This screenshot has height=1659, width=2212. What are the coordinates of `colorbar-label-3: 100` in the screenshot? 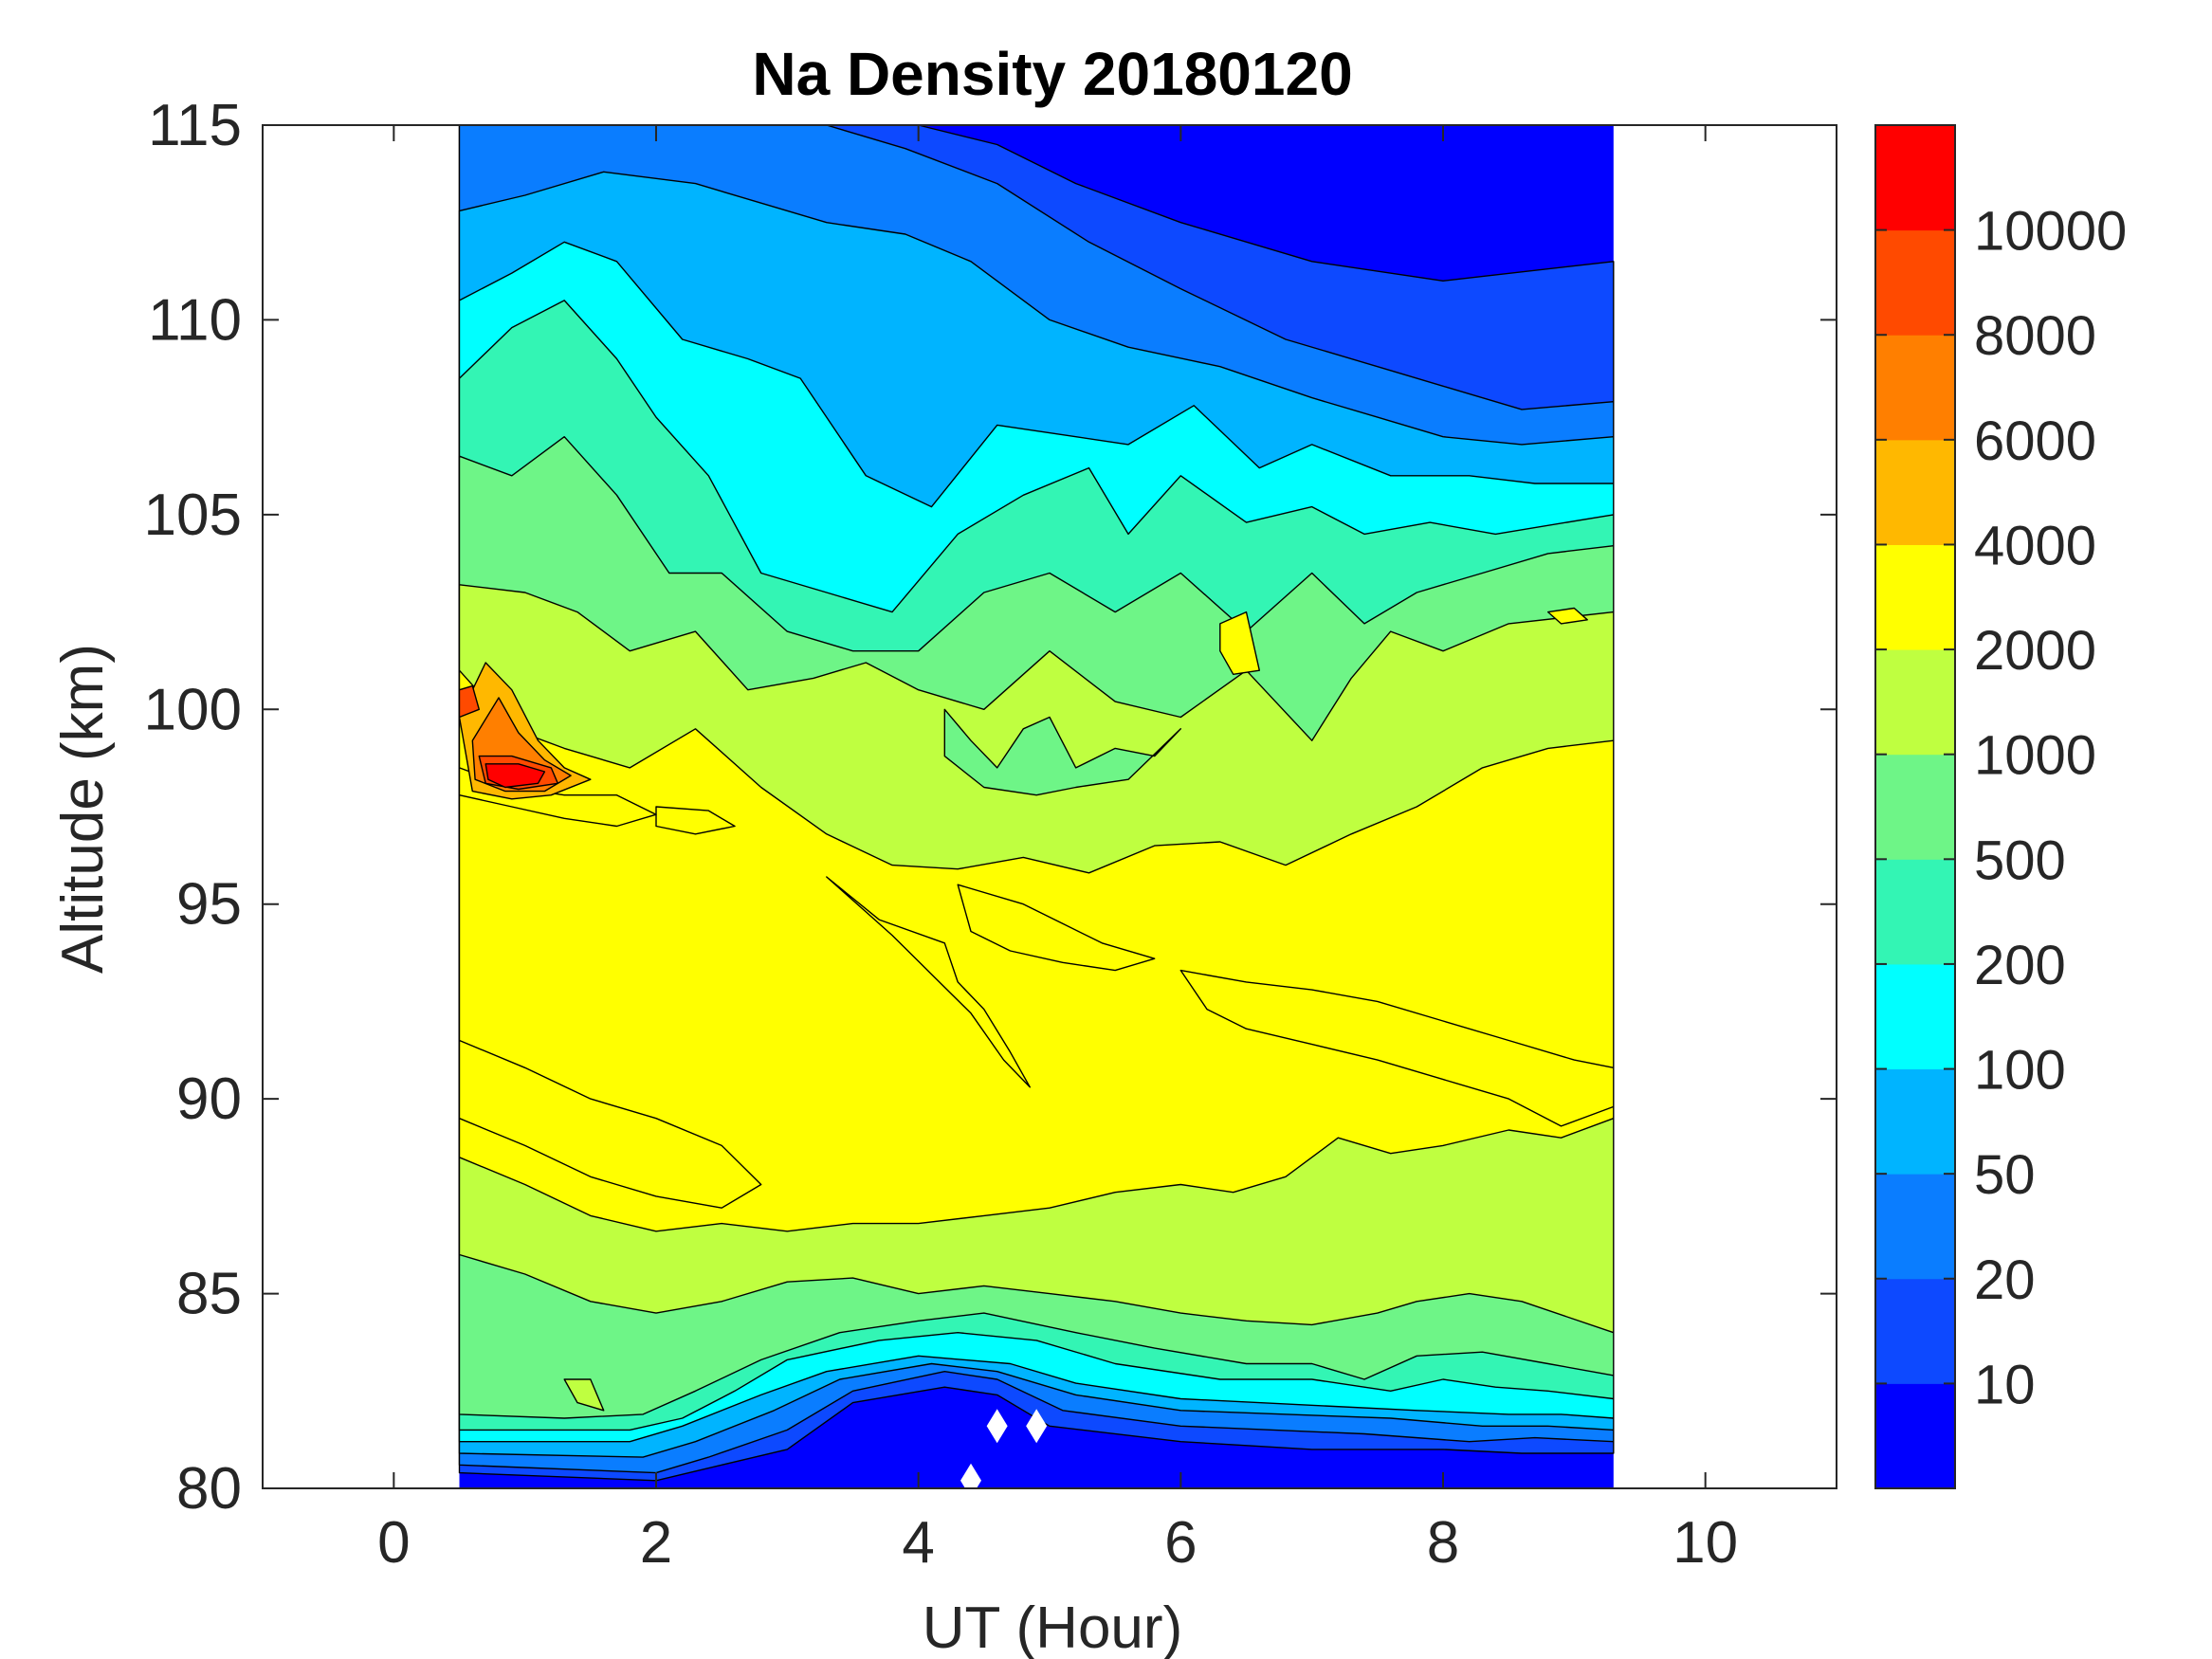 It's located at (2020, 1071).